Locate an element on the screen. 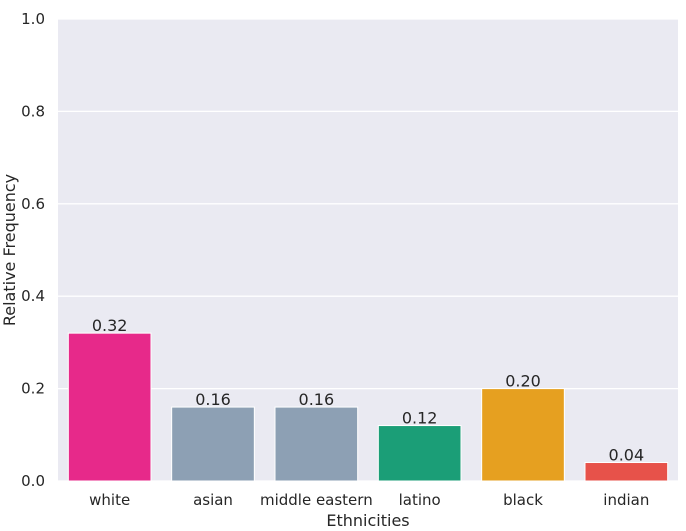 This screenshot has width=686, height=531. y-tick-label: 0.6 is located at coordinates (33, 204).